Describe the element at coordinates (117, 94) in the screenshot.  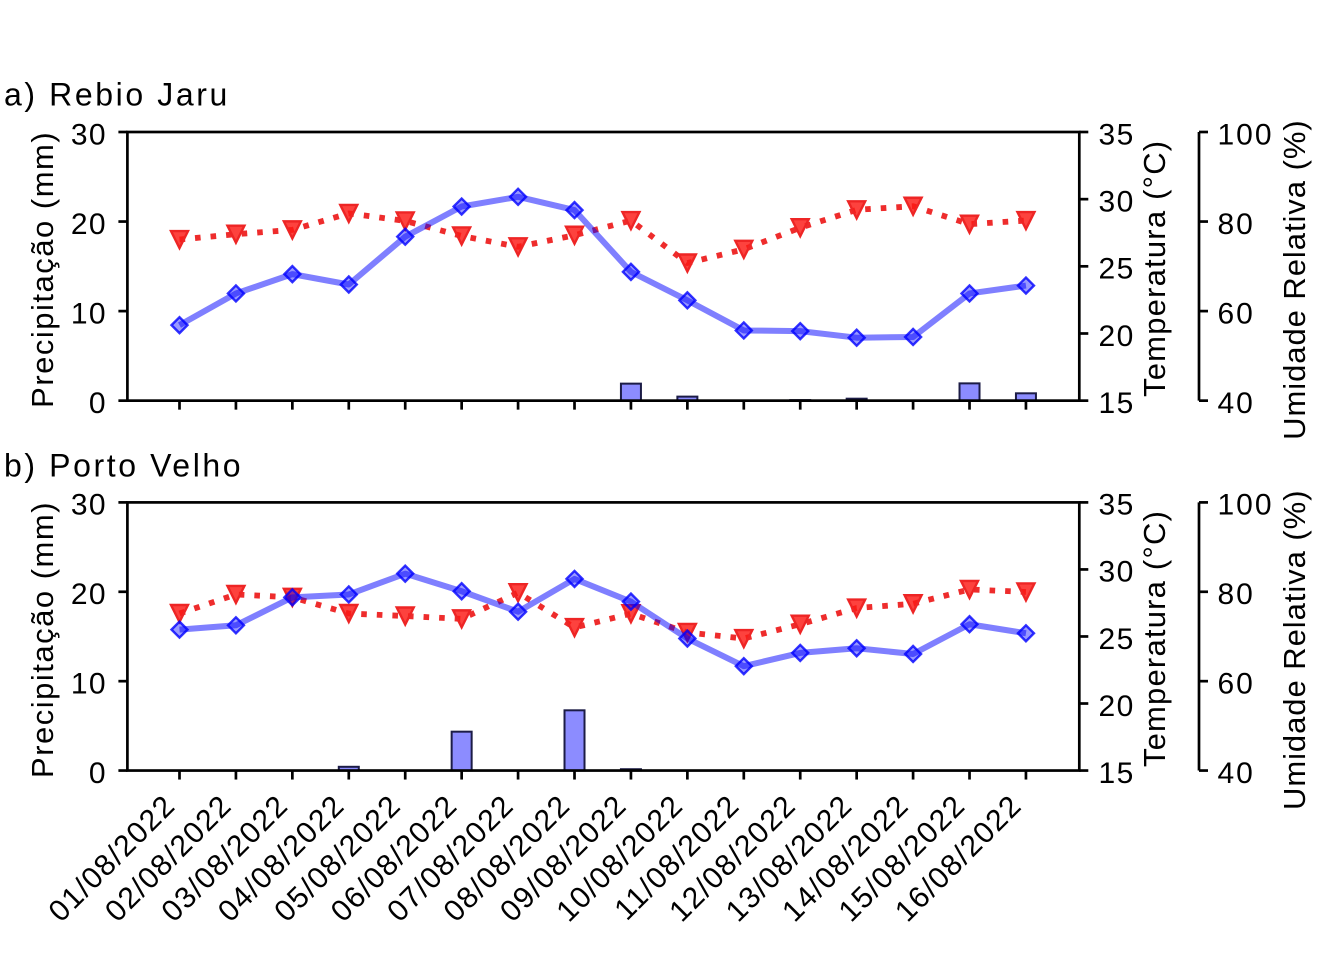
I see `svg-text: a) Rebio Jaru` at that location.